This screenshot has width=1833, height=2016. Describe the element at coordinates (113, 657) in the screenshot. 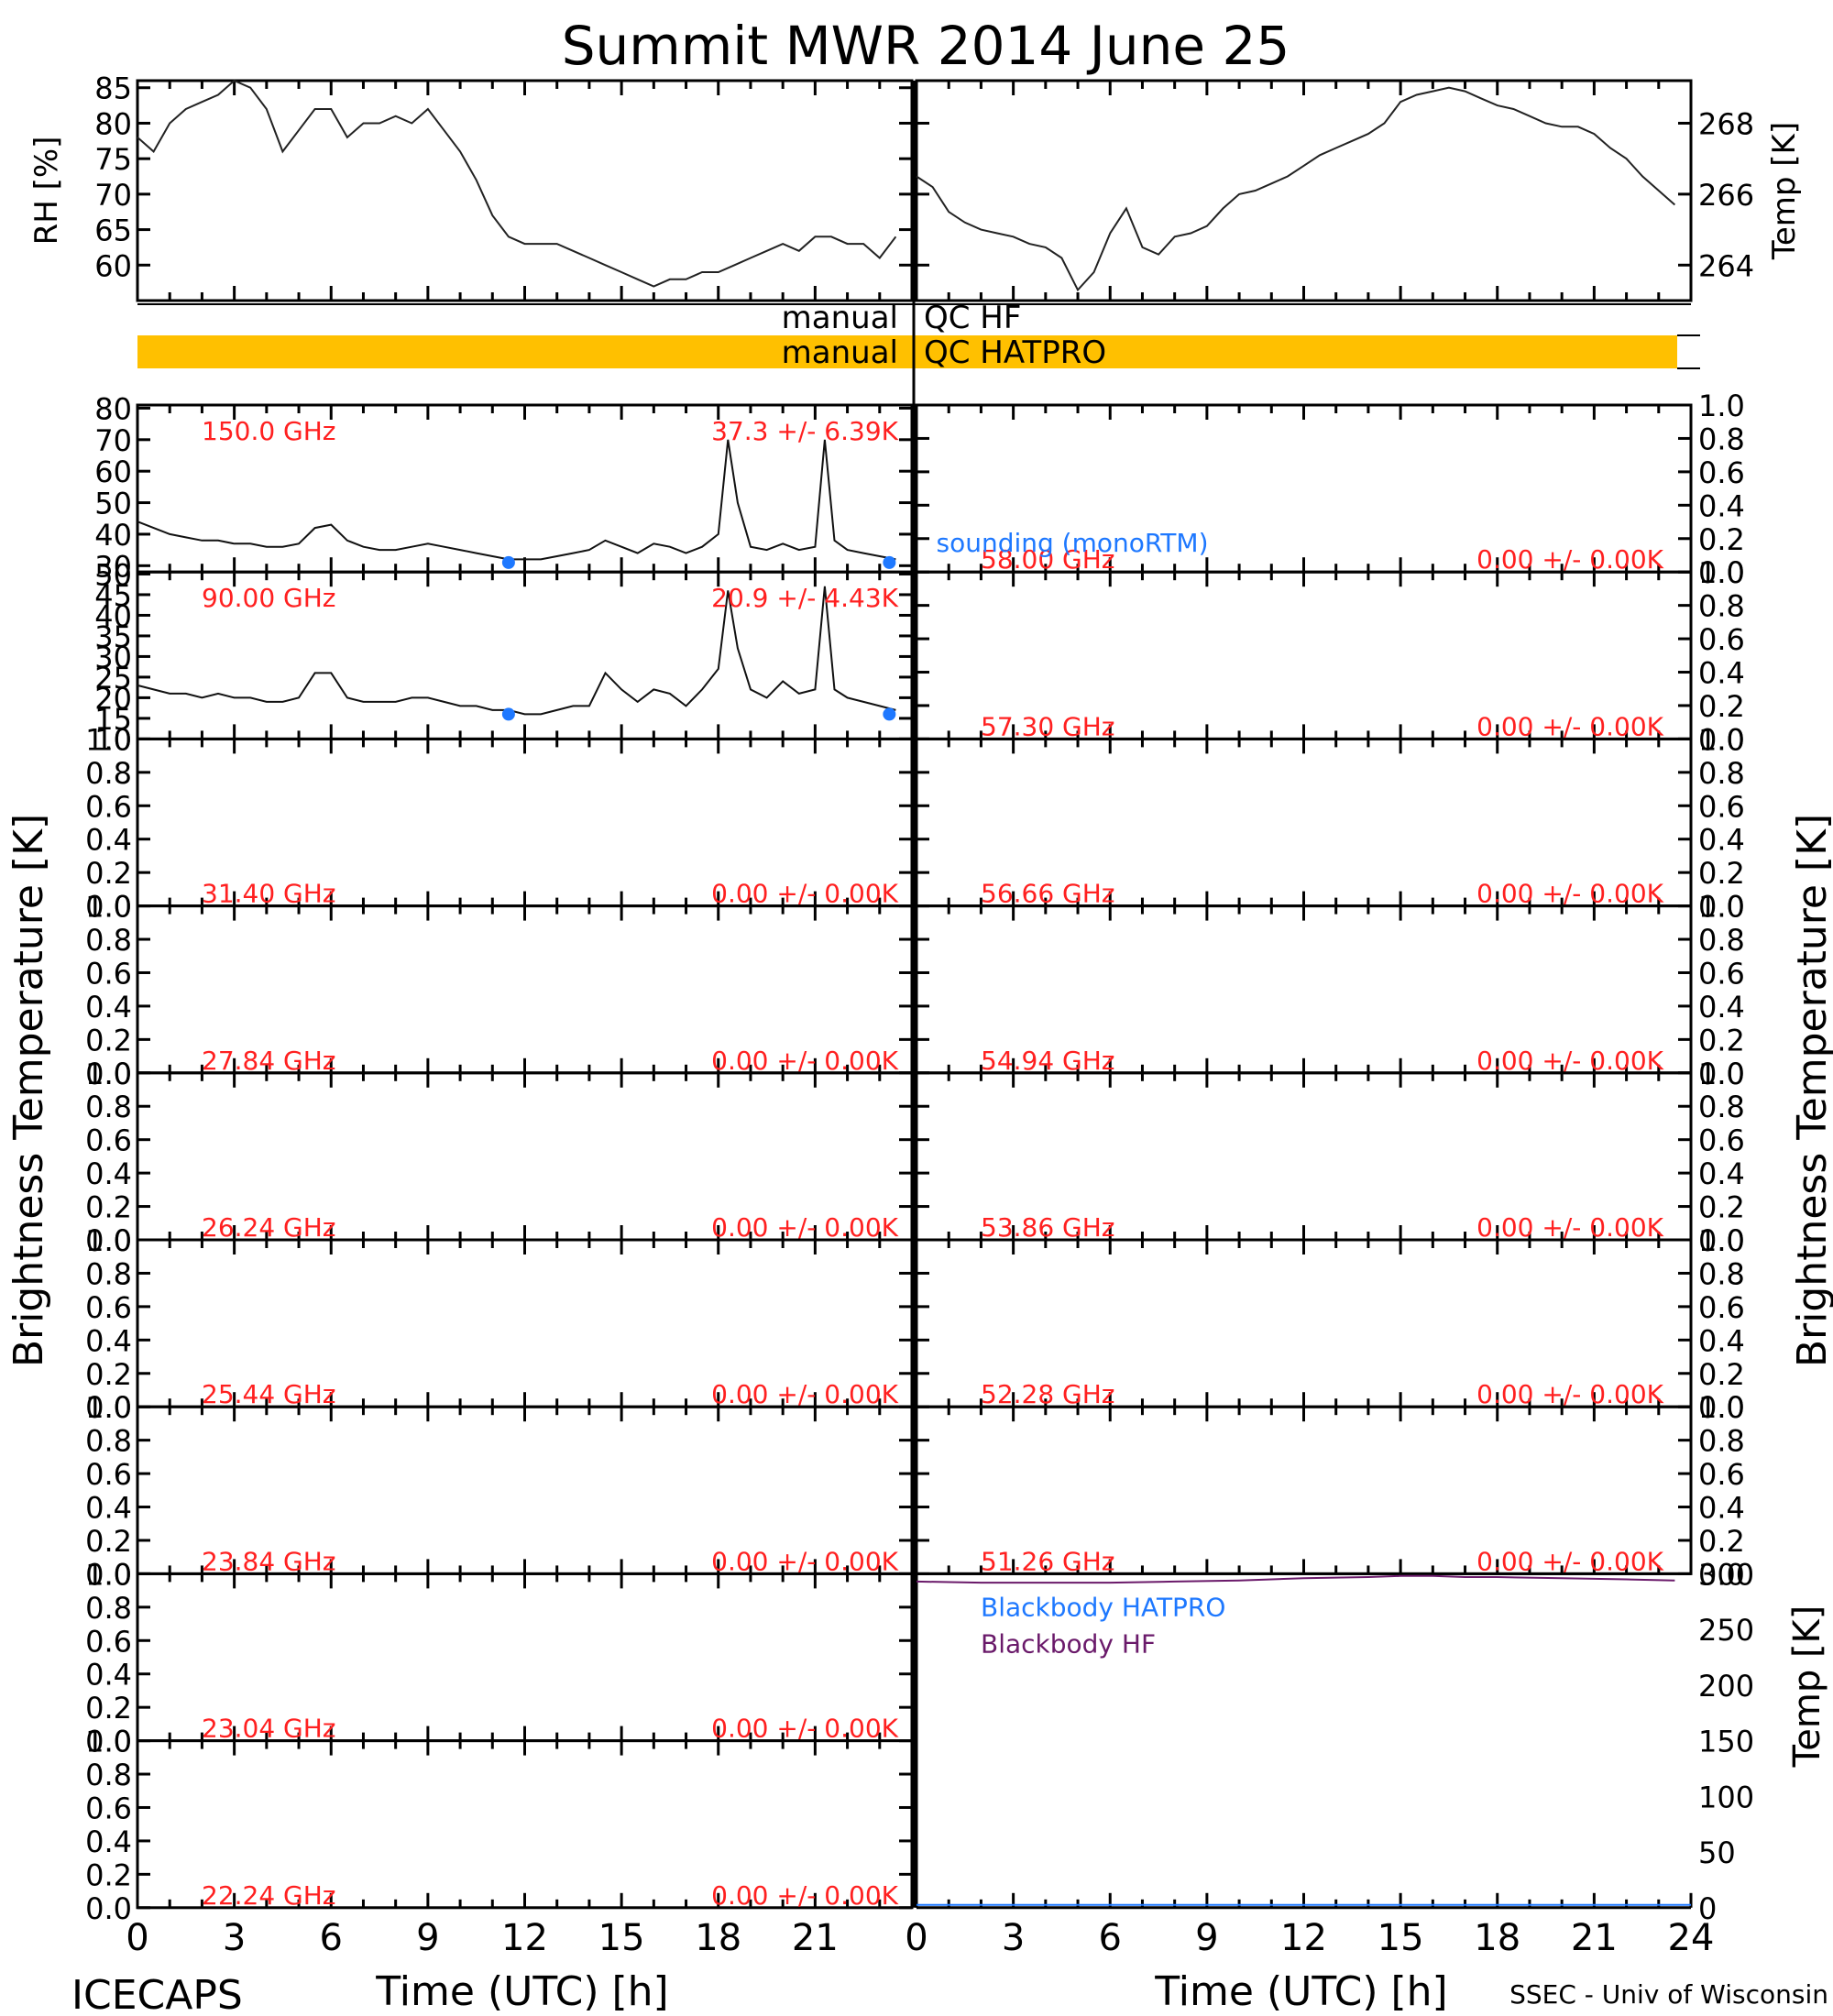

I see `tb90-ytick-label: 30` at that location.